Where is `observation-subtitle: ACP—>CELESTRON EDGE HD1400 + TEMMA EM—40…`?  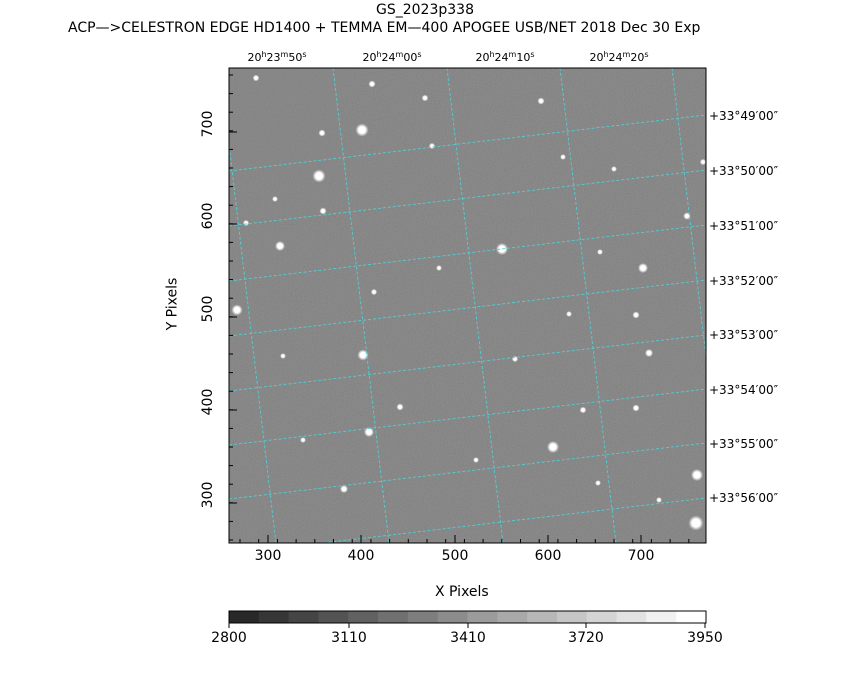
observation-subtitle: ACP—>CELESTRON EDGE HD1400 + TEMMA EM—40… is located at coordinates (384, 28).